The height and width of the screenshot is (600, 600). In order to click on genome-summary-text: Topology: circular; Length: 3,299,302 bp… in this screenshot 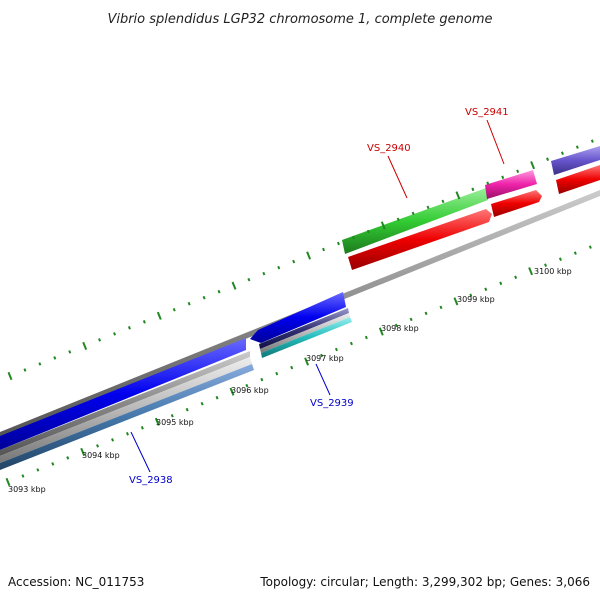, I will do `click(424, 582)`.